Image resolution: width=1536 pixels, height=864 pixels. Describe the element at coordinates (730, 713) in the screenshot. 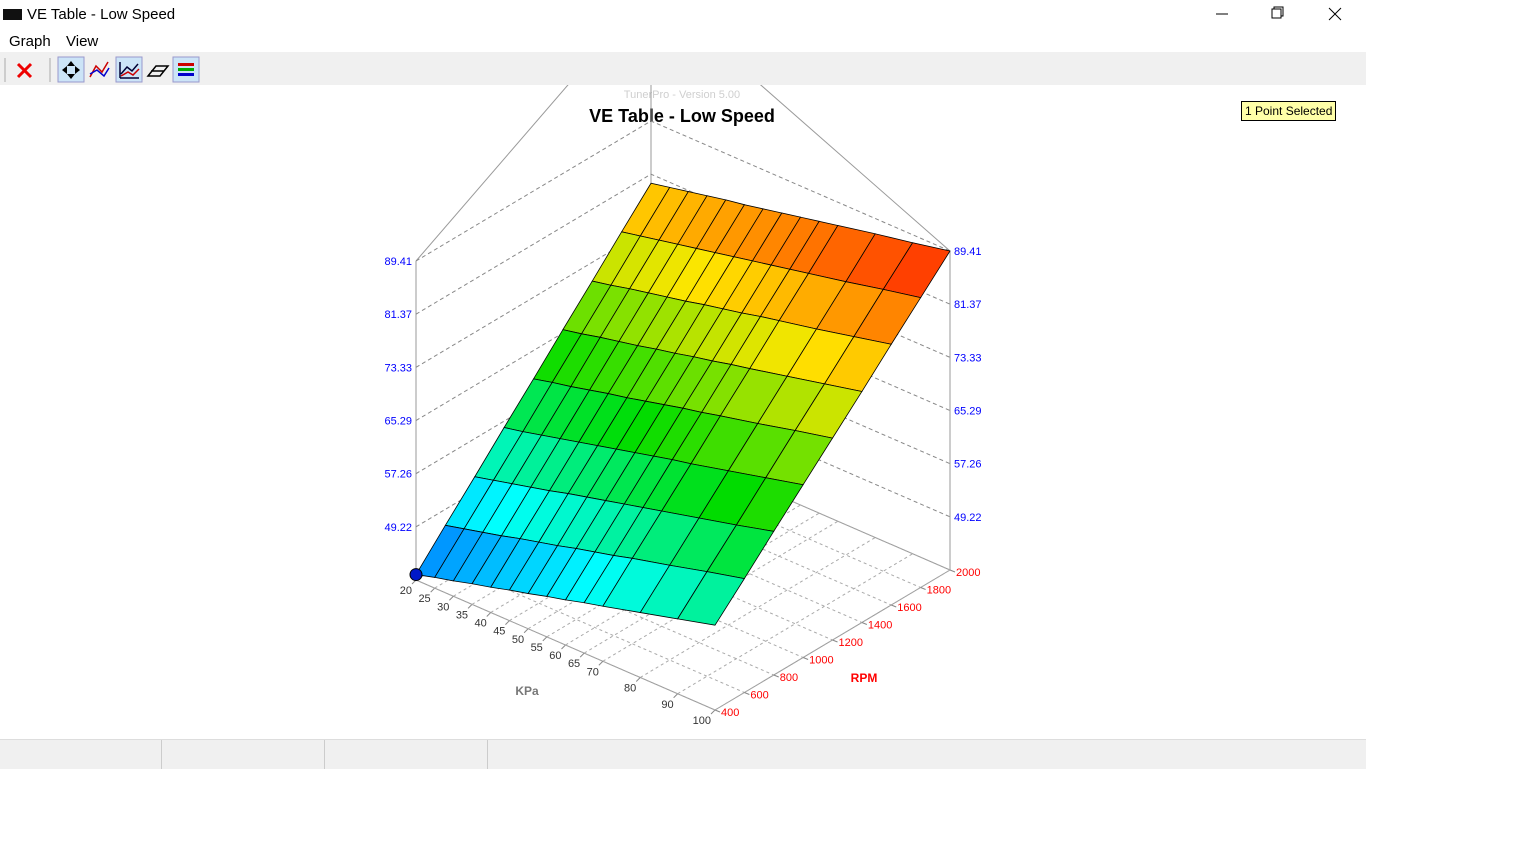

I see `y-tick-label: 400` at that location.